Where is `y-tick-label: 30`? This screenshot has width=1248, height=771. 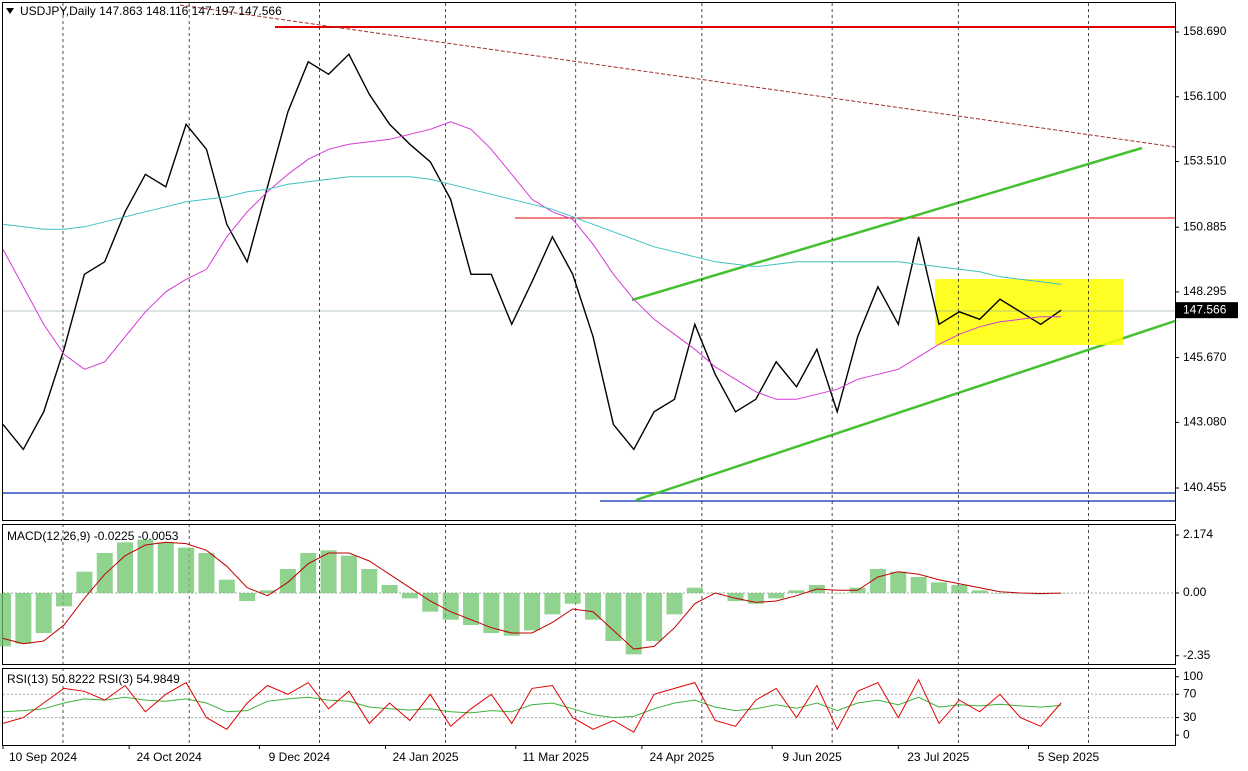
y-tick-label: 30 is located at coordinates (1190, 717).